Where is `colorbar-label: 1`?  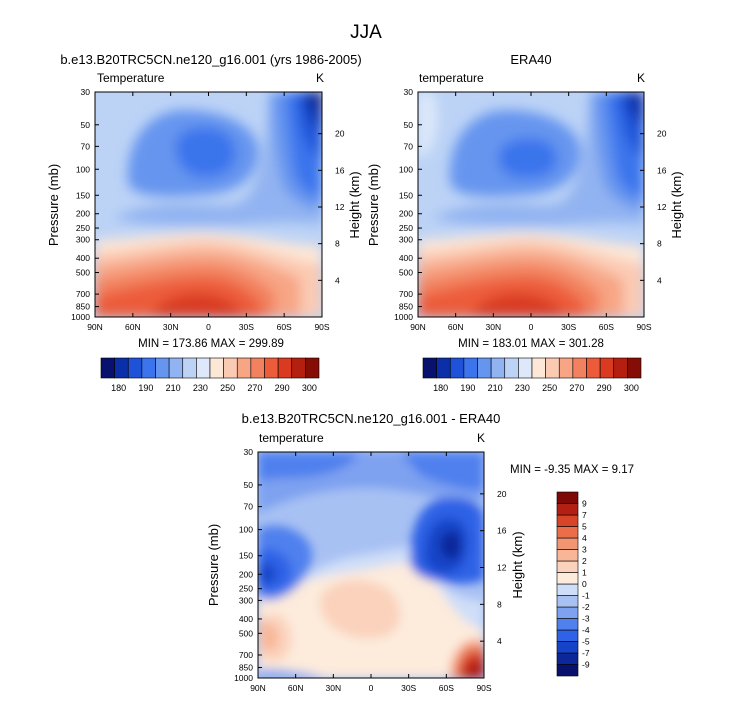
colorbar-label: 1 is located at coordinates (584, 573).